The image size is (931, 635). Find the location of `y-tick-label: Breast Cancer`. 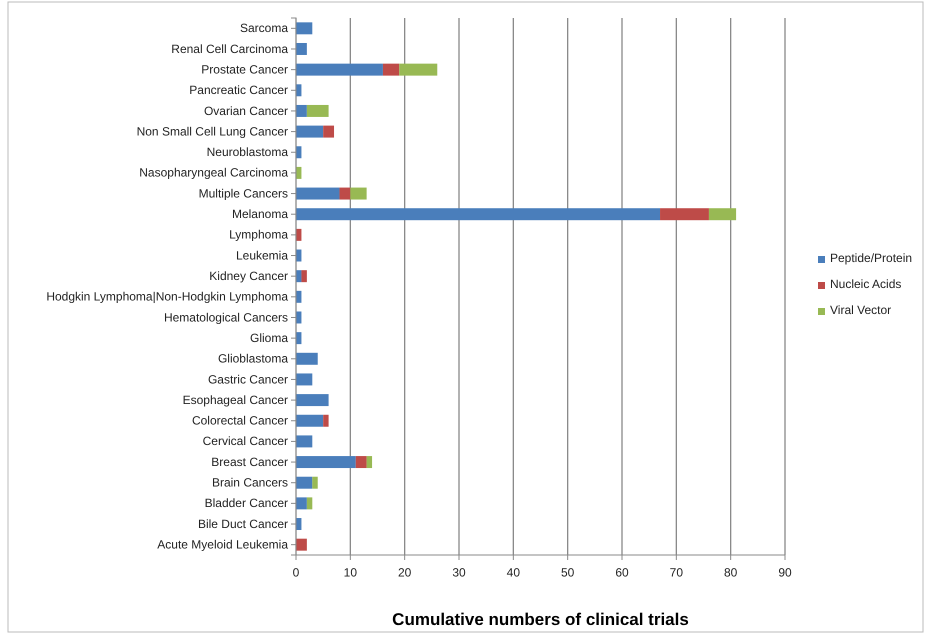

y-tick-label: Breast Cancer is located at coordinates (249, 461).